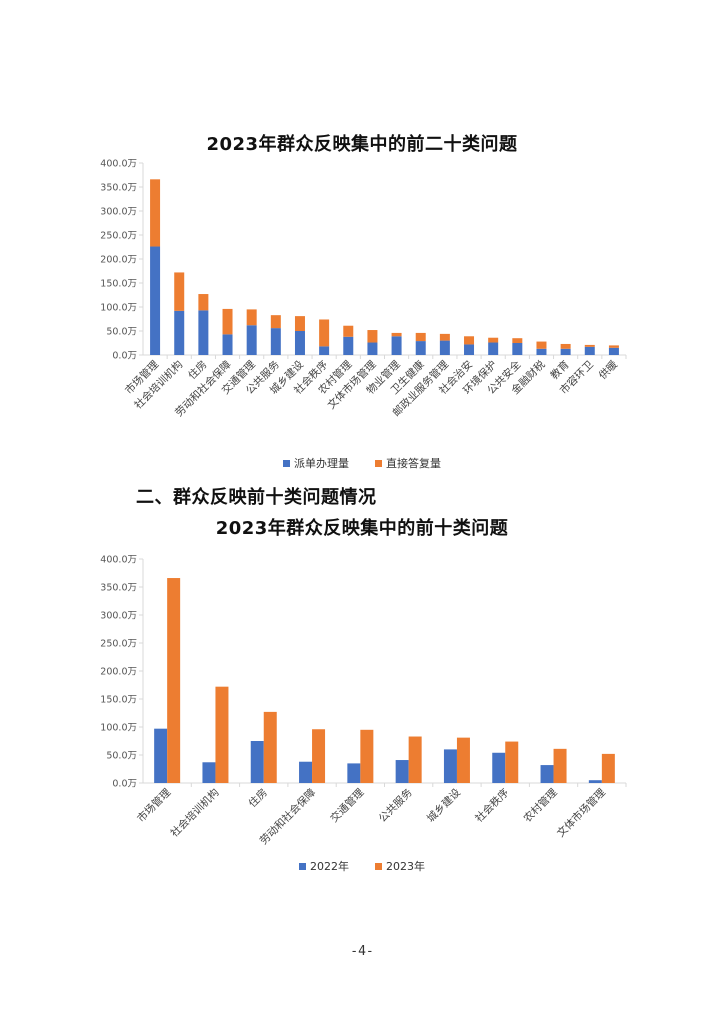 The width and height of the screenshot is (724, 1024). I want to click on section-heading: 二、群众反映前十类问题情况, so click(256, 497).